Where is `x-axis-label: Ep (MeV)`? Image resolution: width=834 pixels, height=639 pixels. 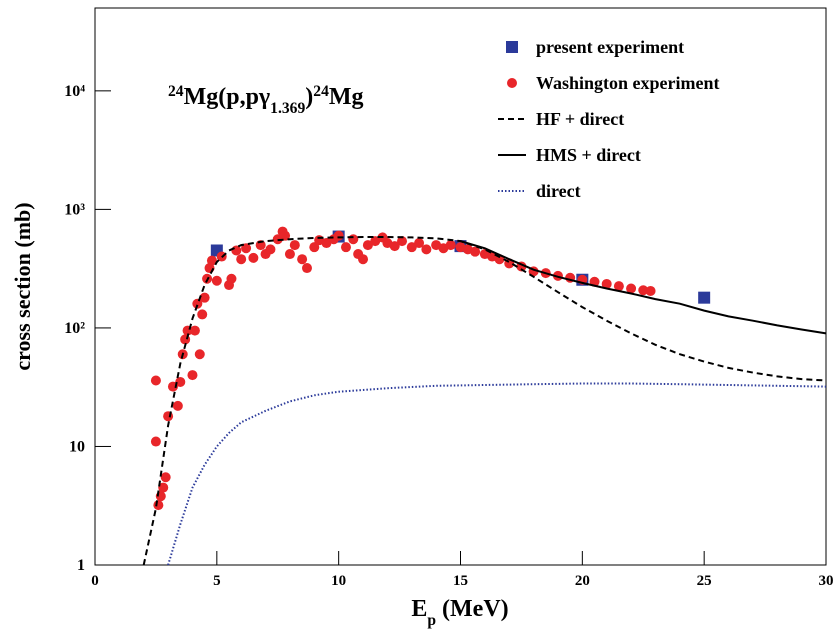
x-axis-label: Ep (MeV) is located at coordinates (459, 612).